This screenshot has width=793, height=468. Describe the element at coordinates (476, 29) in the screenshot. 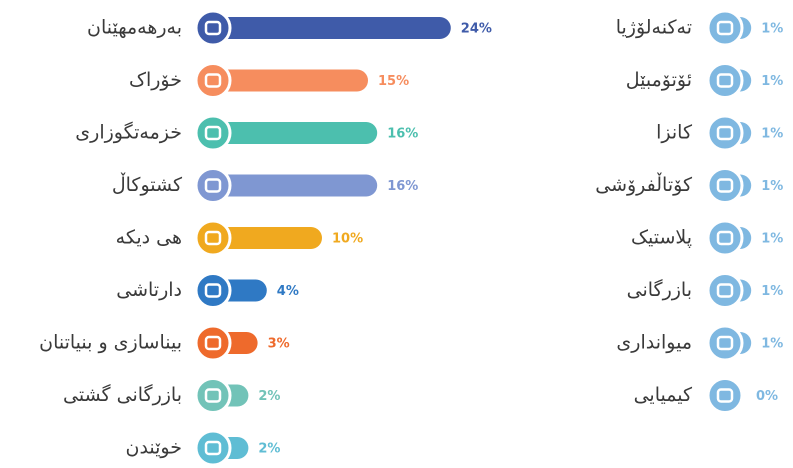

I see `value-label: 24%` at that location.